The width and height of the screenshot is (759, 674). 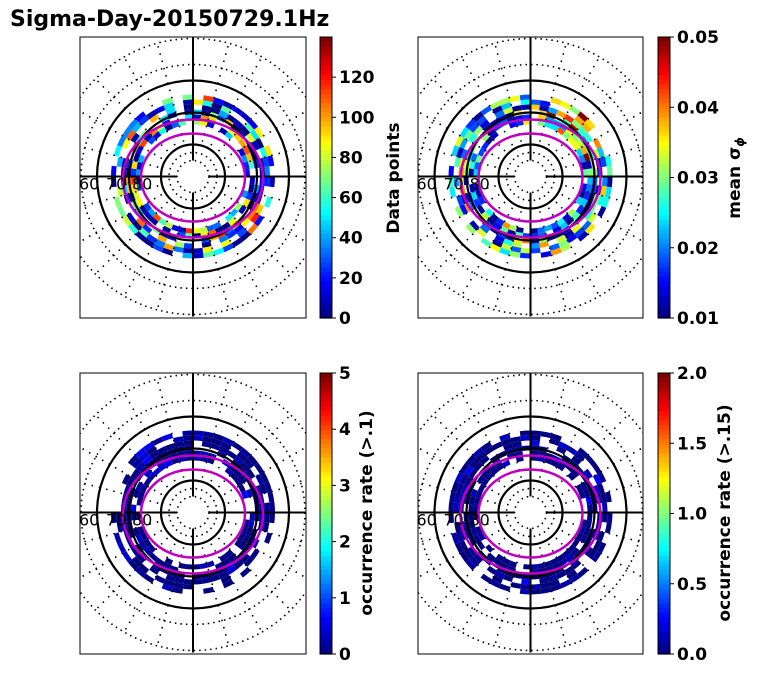 I want to click on polar-plot: 60 70 80, so click(x=530, y=177).